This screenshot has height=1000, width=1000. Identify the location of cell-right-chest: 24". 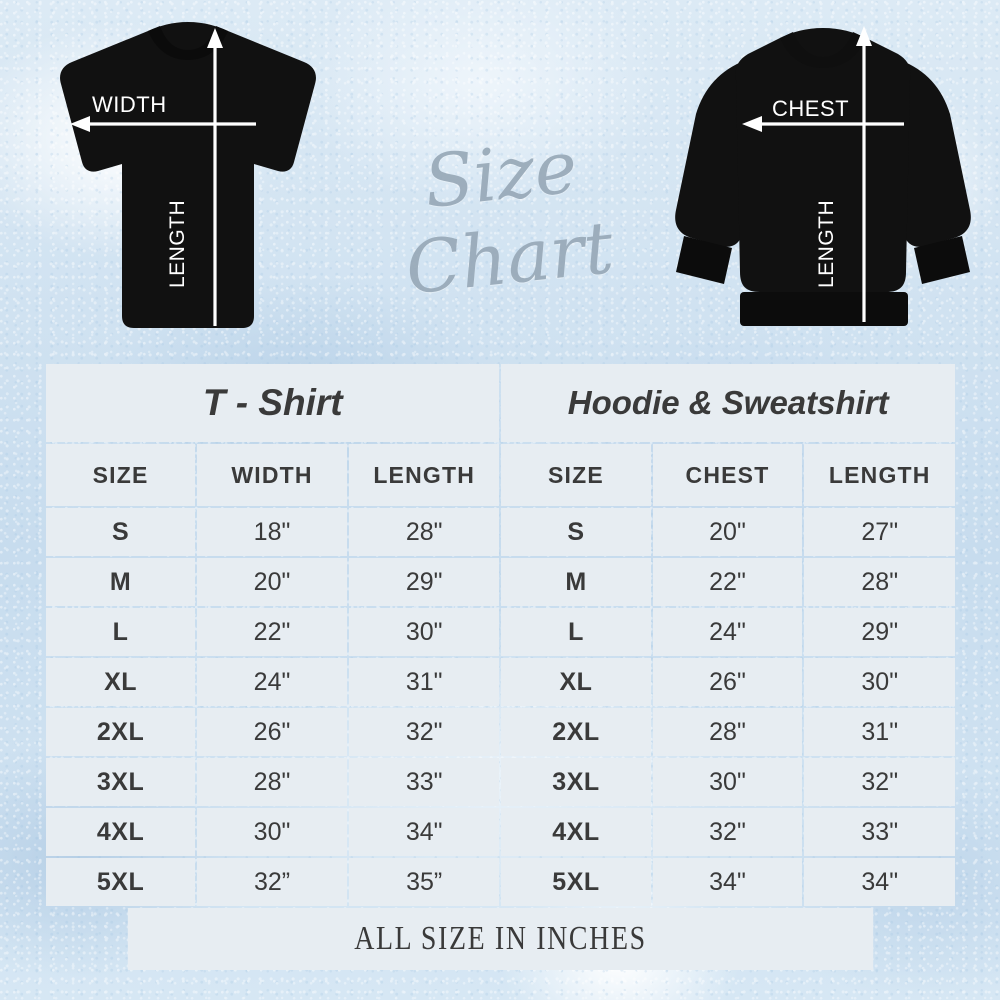
(727, 632).